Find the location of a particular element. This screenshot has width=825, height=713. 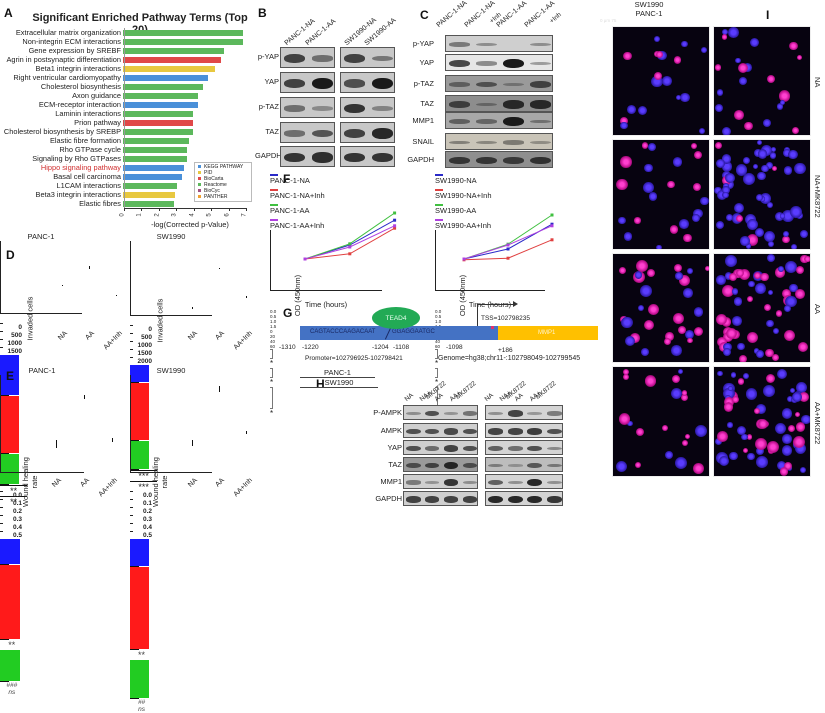

y-tick-label: 500 is located at coordinates (146, 337).